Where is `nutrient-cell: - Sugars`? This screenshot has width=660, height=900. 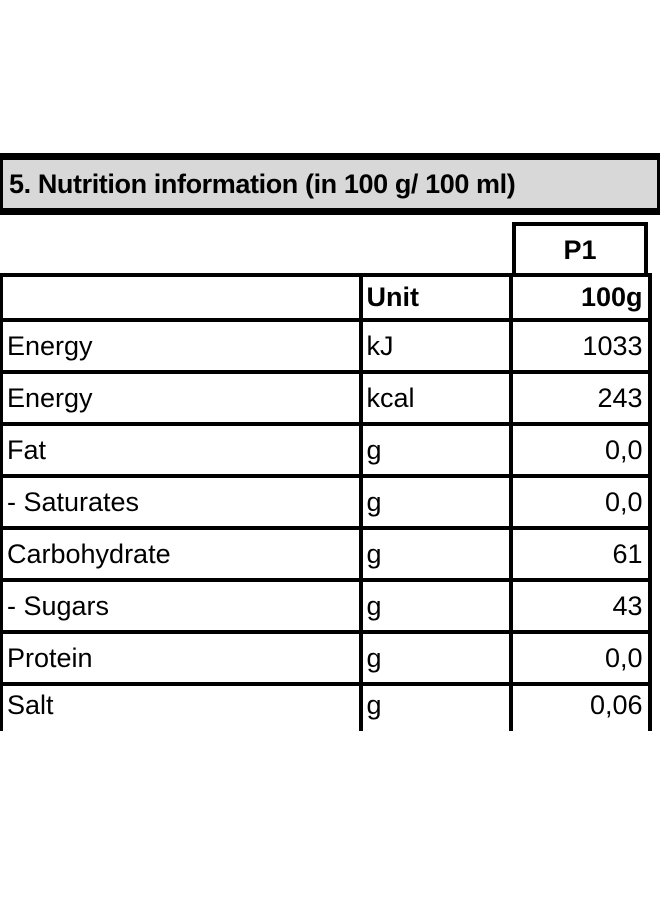 nutrient-cell: - Sugars is located at coordinates (181, 606).